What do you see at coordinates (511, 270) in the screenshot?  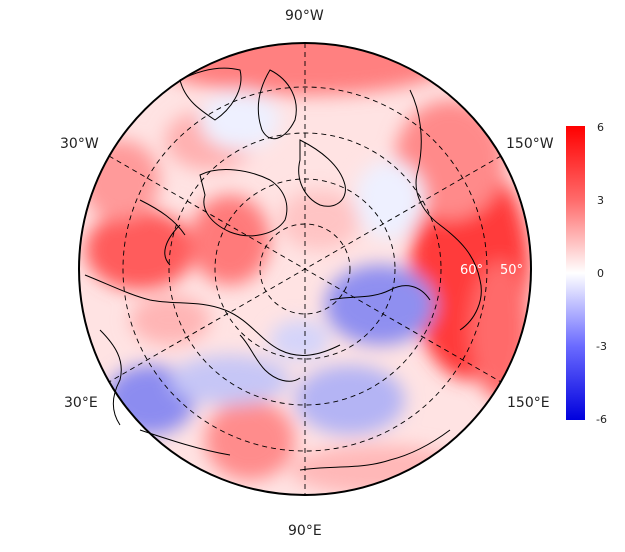 I see `lat-label-50: 50°` at bounding box center [511, 270].